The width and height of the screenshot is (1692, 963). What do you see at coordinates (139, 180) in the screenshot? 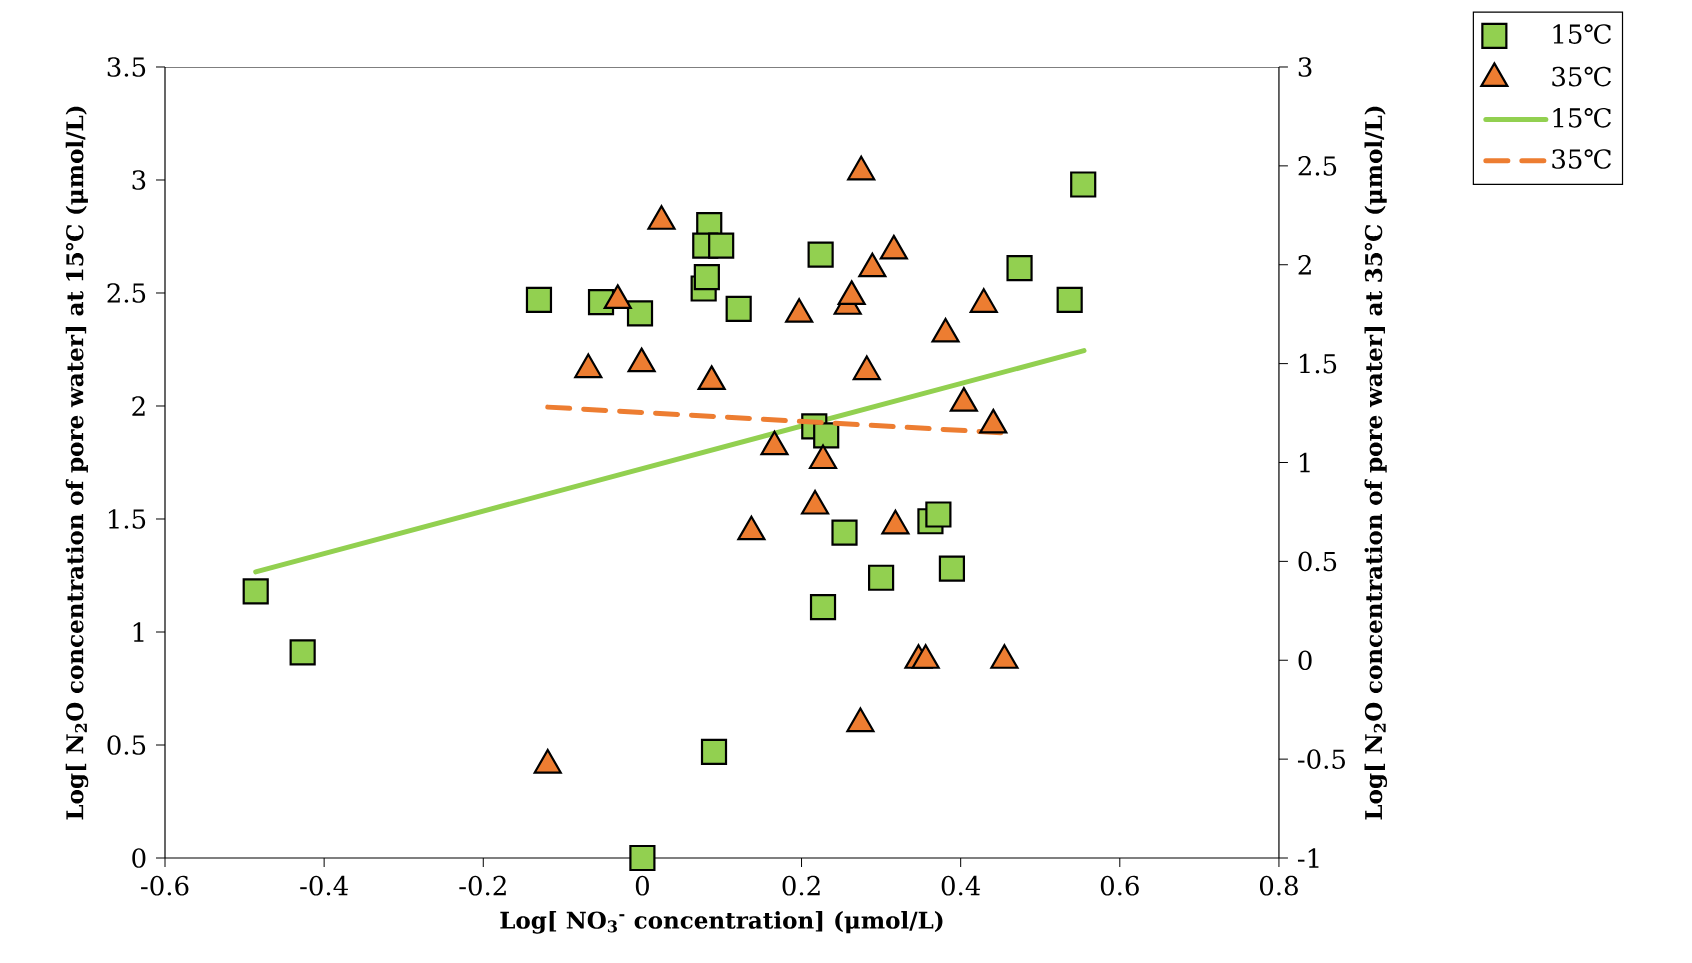
I see `y-tick-label: 3` at bounding box center [139, 180].